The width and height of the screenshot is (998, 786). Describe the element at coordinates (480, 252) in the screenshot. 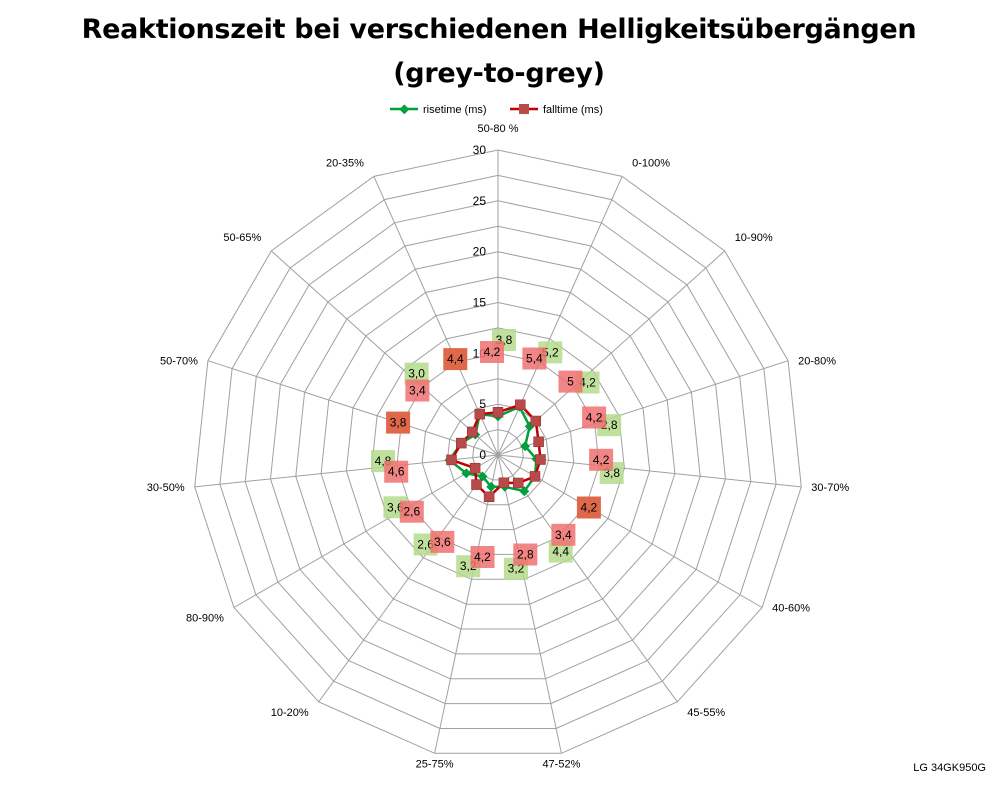

I see `radial-tick-label: 20` at that location.